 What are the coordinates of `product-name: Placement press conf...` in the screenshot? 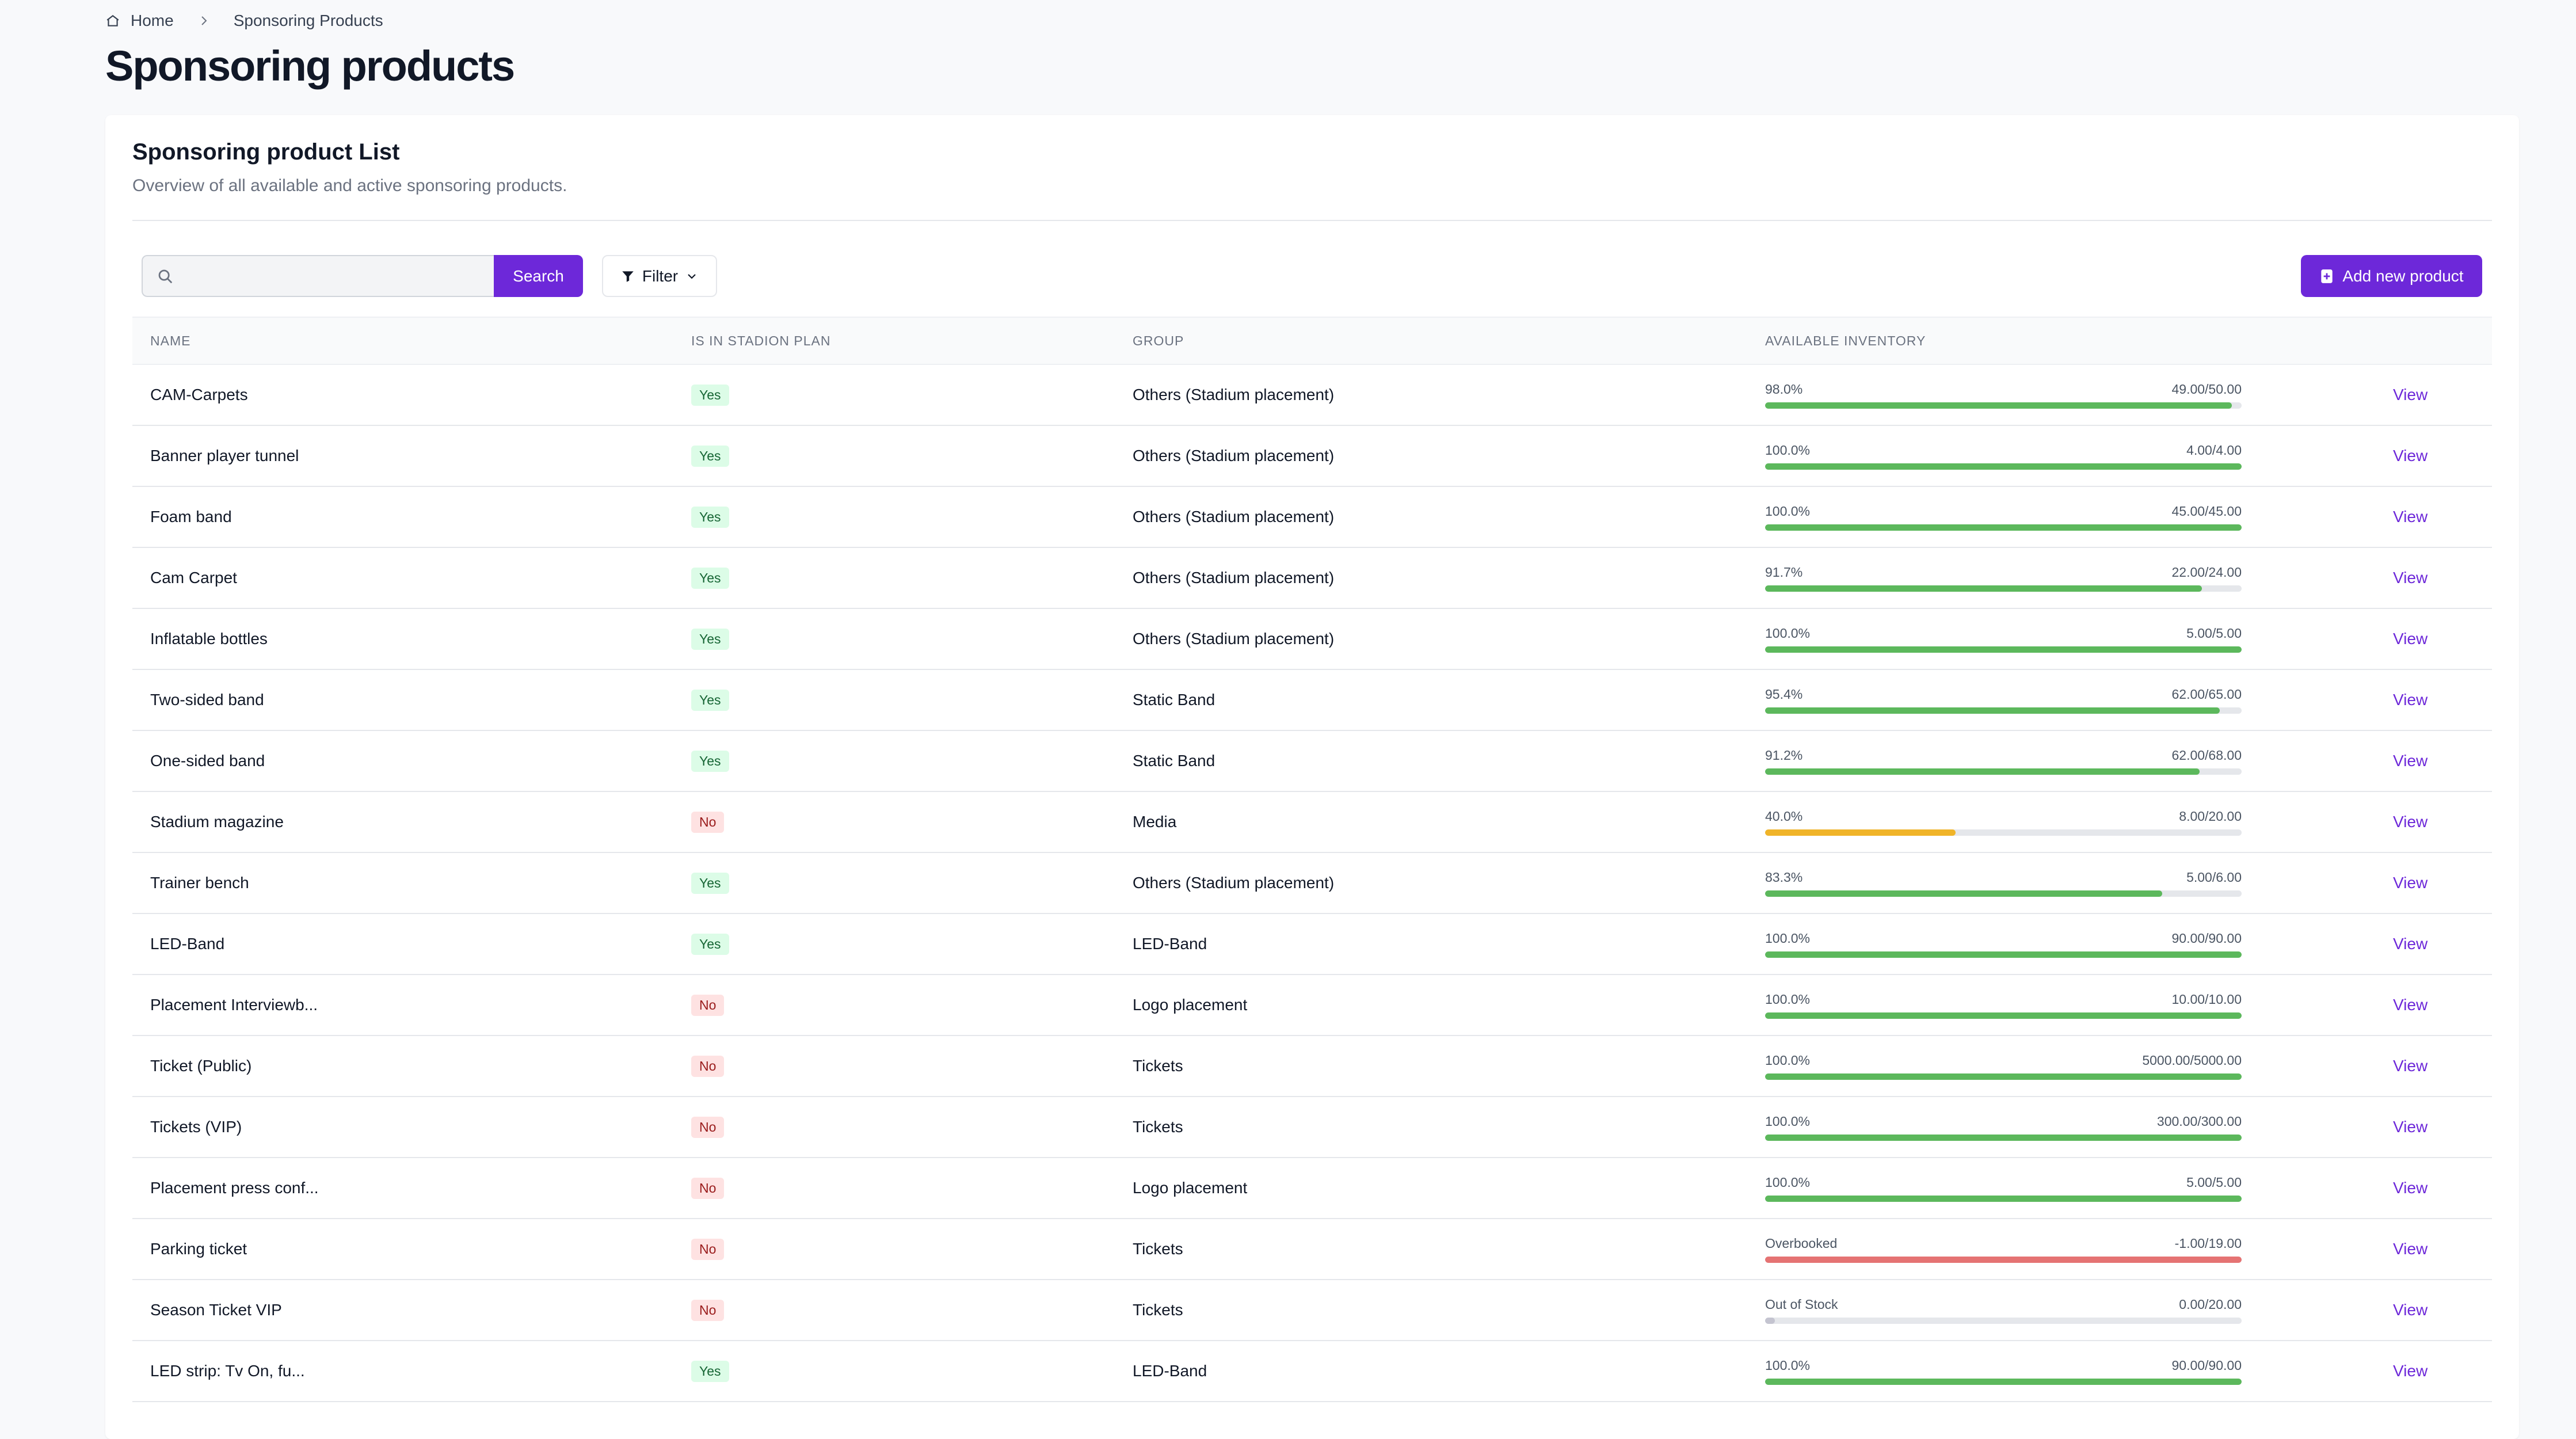 It's located at (234, 1188).